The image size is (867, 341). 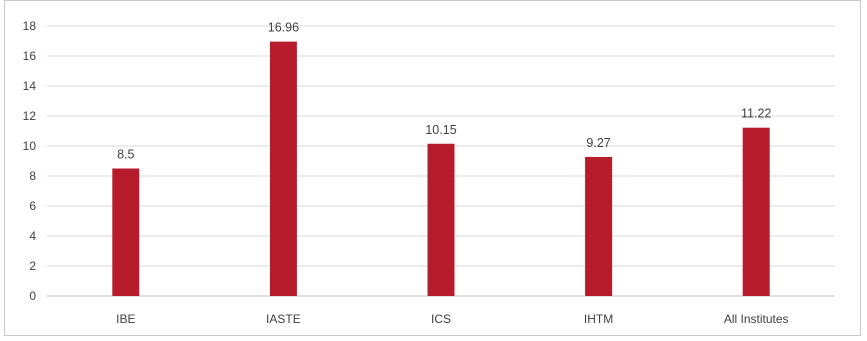 What do you see at coordinates (283, 319) in the screenshot?
I see `x-tick-label: IASTE` at bounding box center [283, 319].